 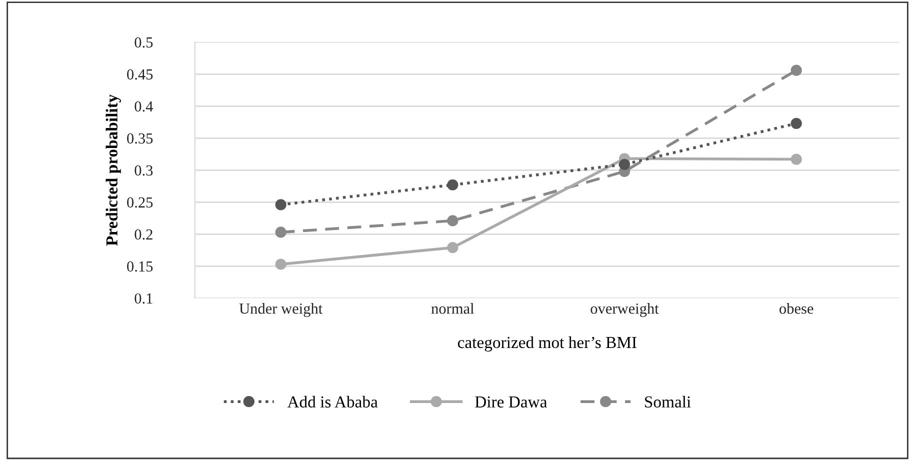 What do you see at coordinates (140, 202) in the screenshot?
I see `y-tick-label: 0.25` at bounding box center [140, 202].